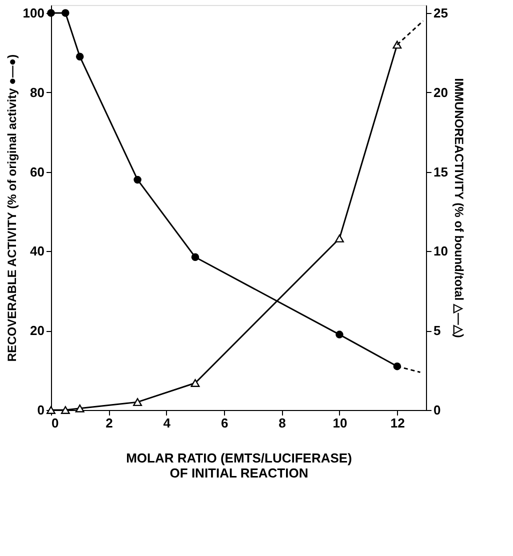  What do you see at coordinates (459, 208) in the screenshot?
I see `y2-axis-title: IMMUNOREACTIVITY (% of bound/total △—△)` at bounding box center [459, 208].